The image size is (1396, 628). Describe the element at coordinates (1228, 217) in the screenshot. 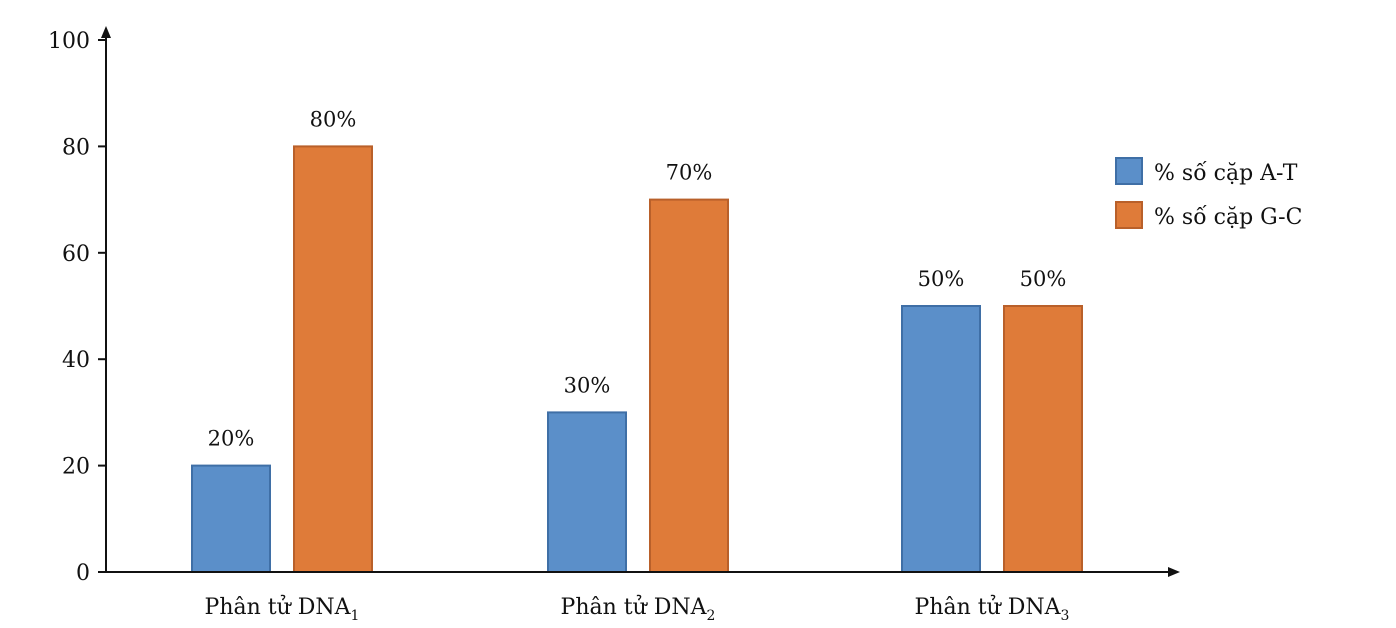

I see `legend-label-2: % số cặp G-C` at that location.